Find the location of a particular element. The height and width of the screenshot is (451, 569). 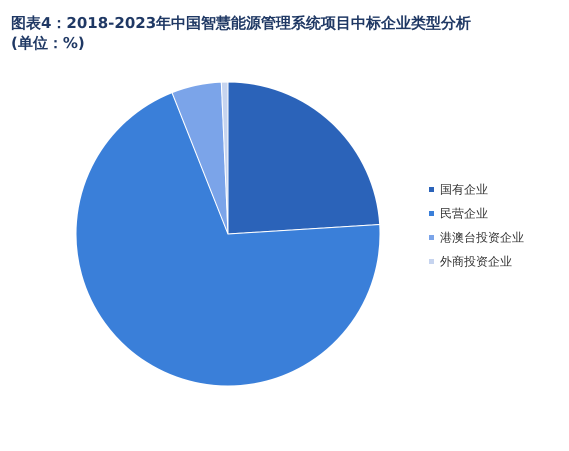

legend-label: 外商投资企业 is located at coordinates (476, 261).